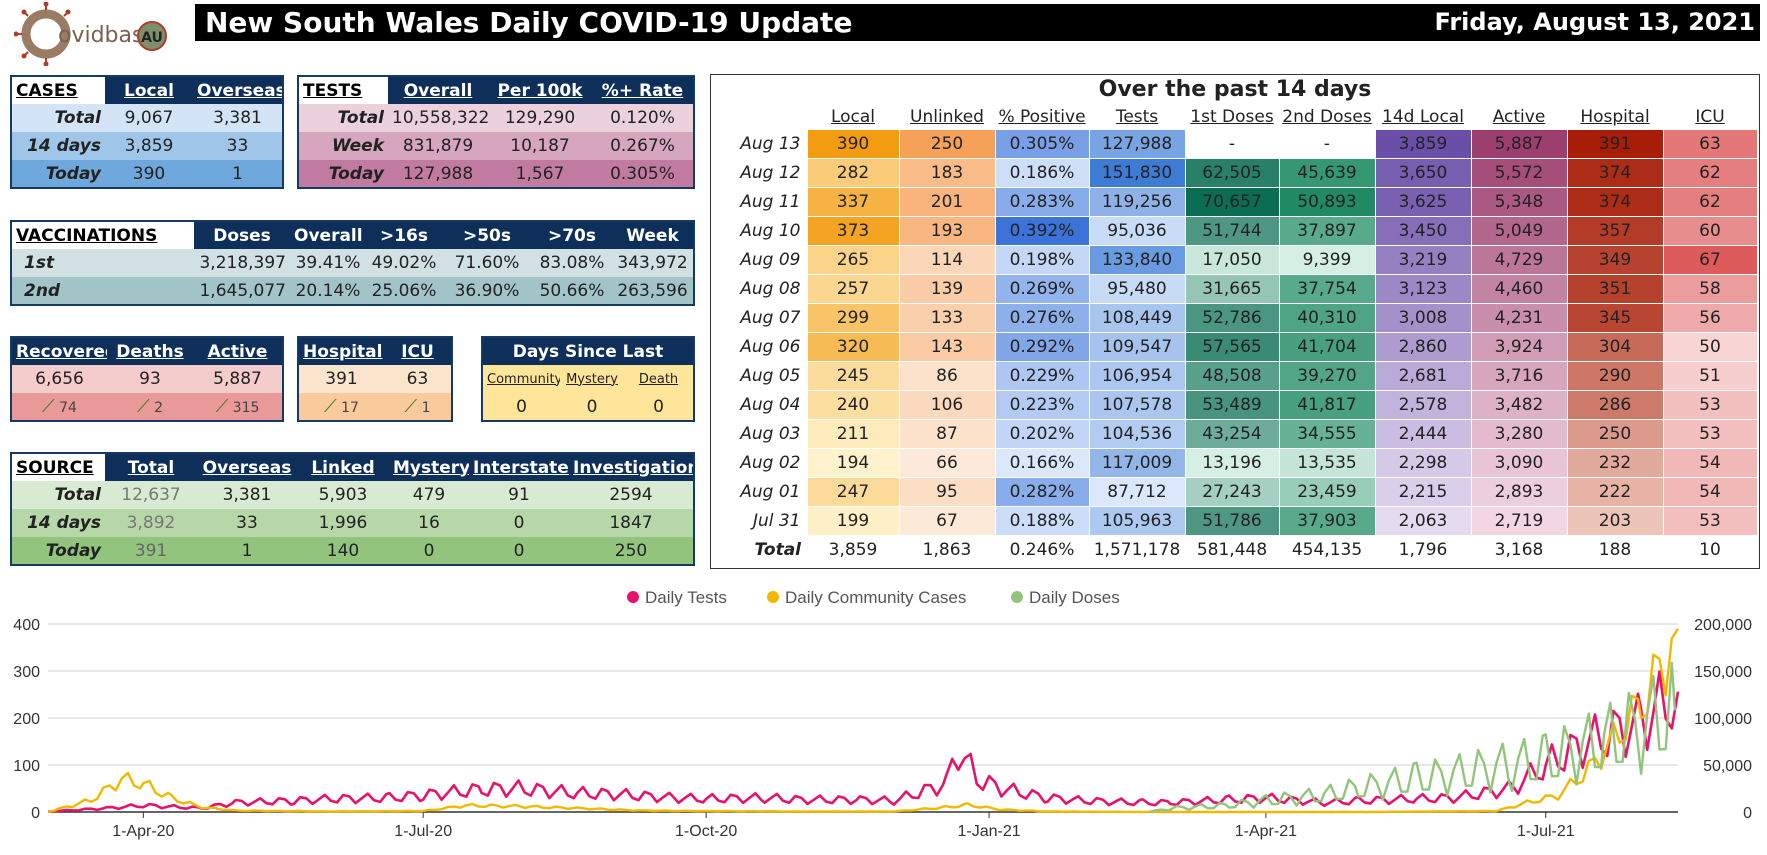 The image size is (1767, 855). Describe the element at coordinates (35, 813) in the screenshot. I see `y-left-tick-label: 0` at that location.